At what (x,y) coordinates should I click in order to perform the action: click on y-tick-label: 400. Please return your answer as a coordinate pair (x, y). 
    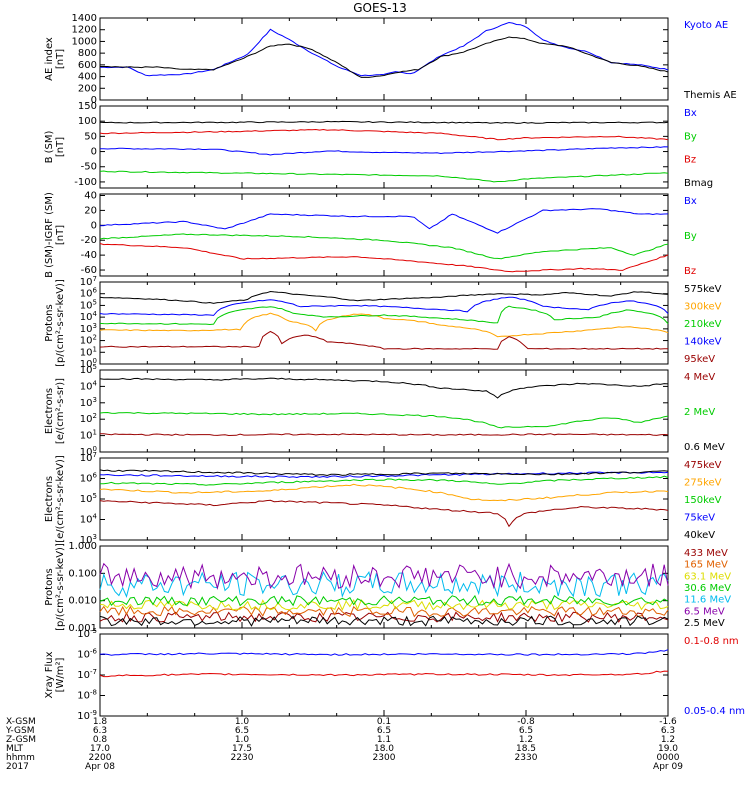
    Looking at the image, I should click on (87, 77).